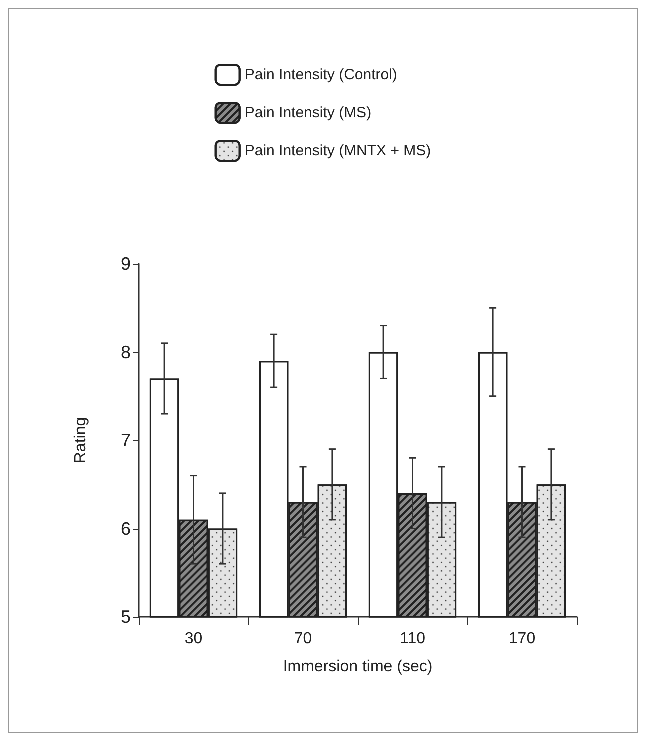 This screenshot has height=743, width=648. What do you see at coordinates (303, 639) in the screenshot?
I see `x-tick-label: 70` at bounding box center [303, 639].